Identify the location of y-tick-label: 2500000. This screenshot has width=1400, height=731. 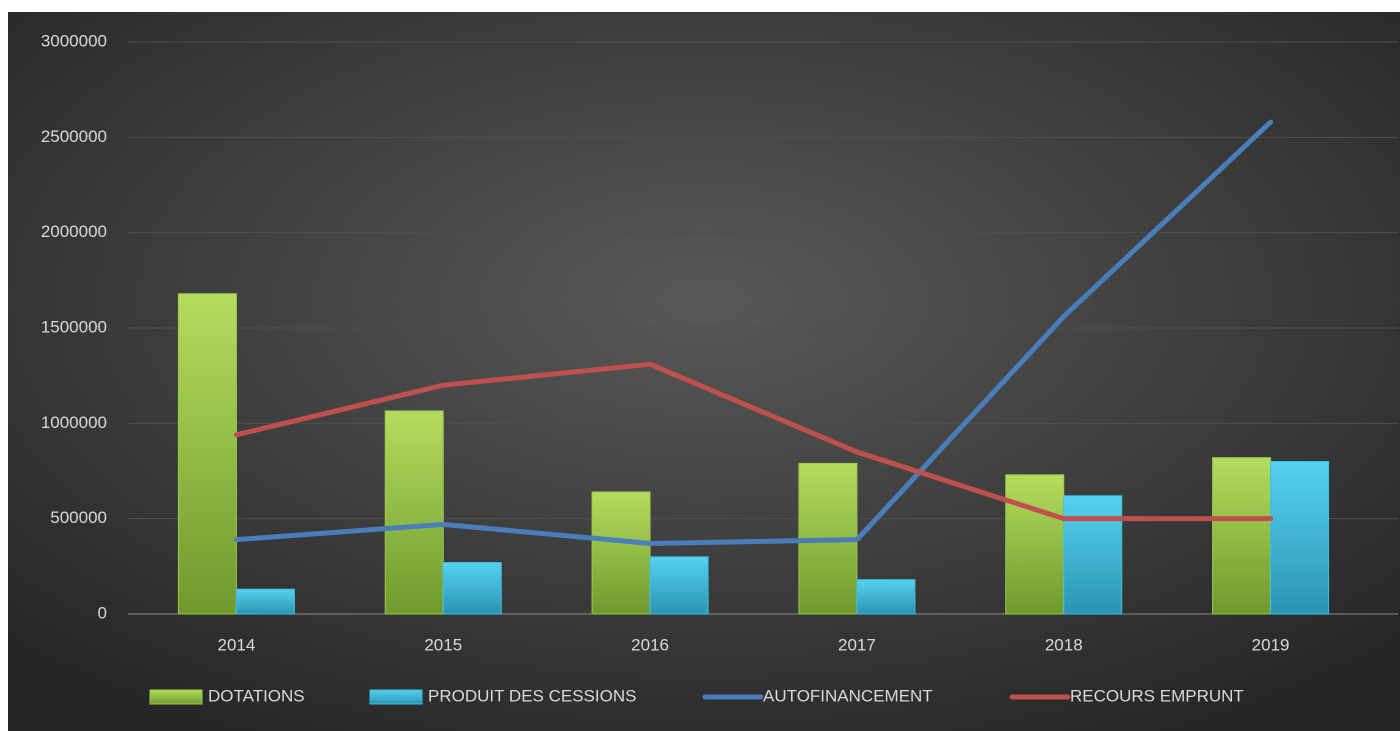
(74, 136).